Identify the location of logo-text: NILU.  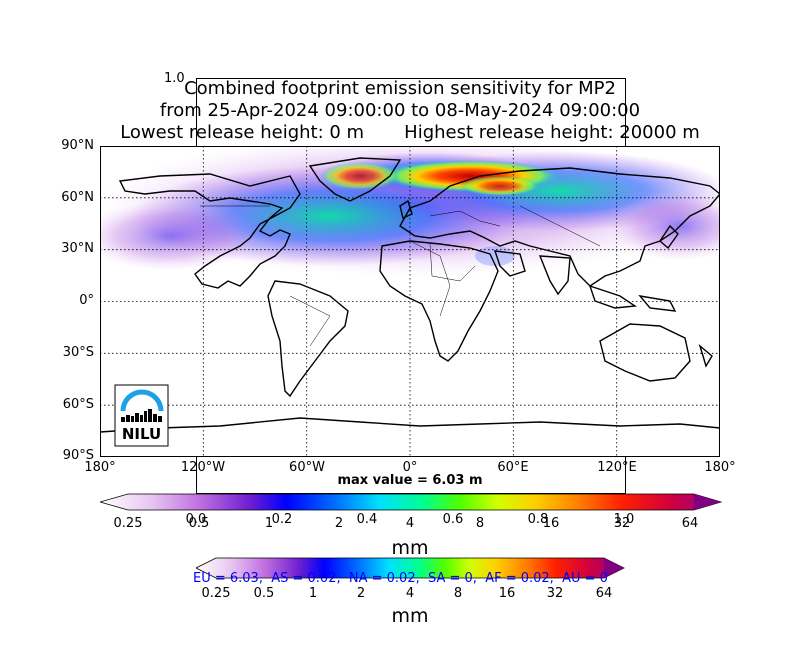
(141, 434).